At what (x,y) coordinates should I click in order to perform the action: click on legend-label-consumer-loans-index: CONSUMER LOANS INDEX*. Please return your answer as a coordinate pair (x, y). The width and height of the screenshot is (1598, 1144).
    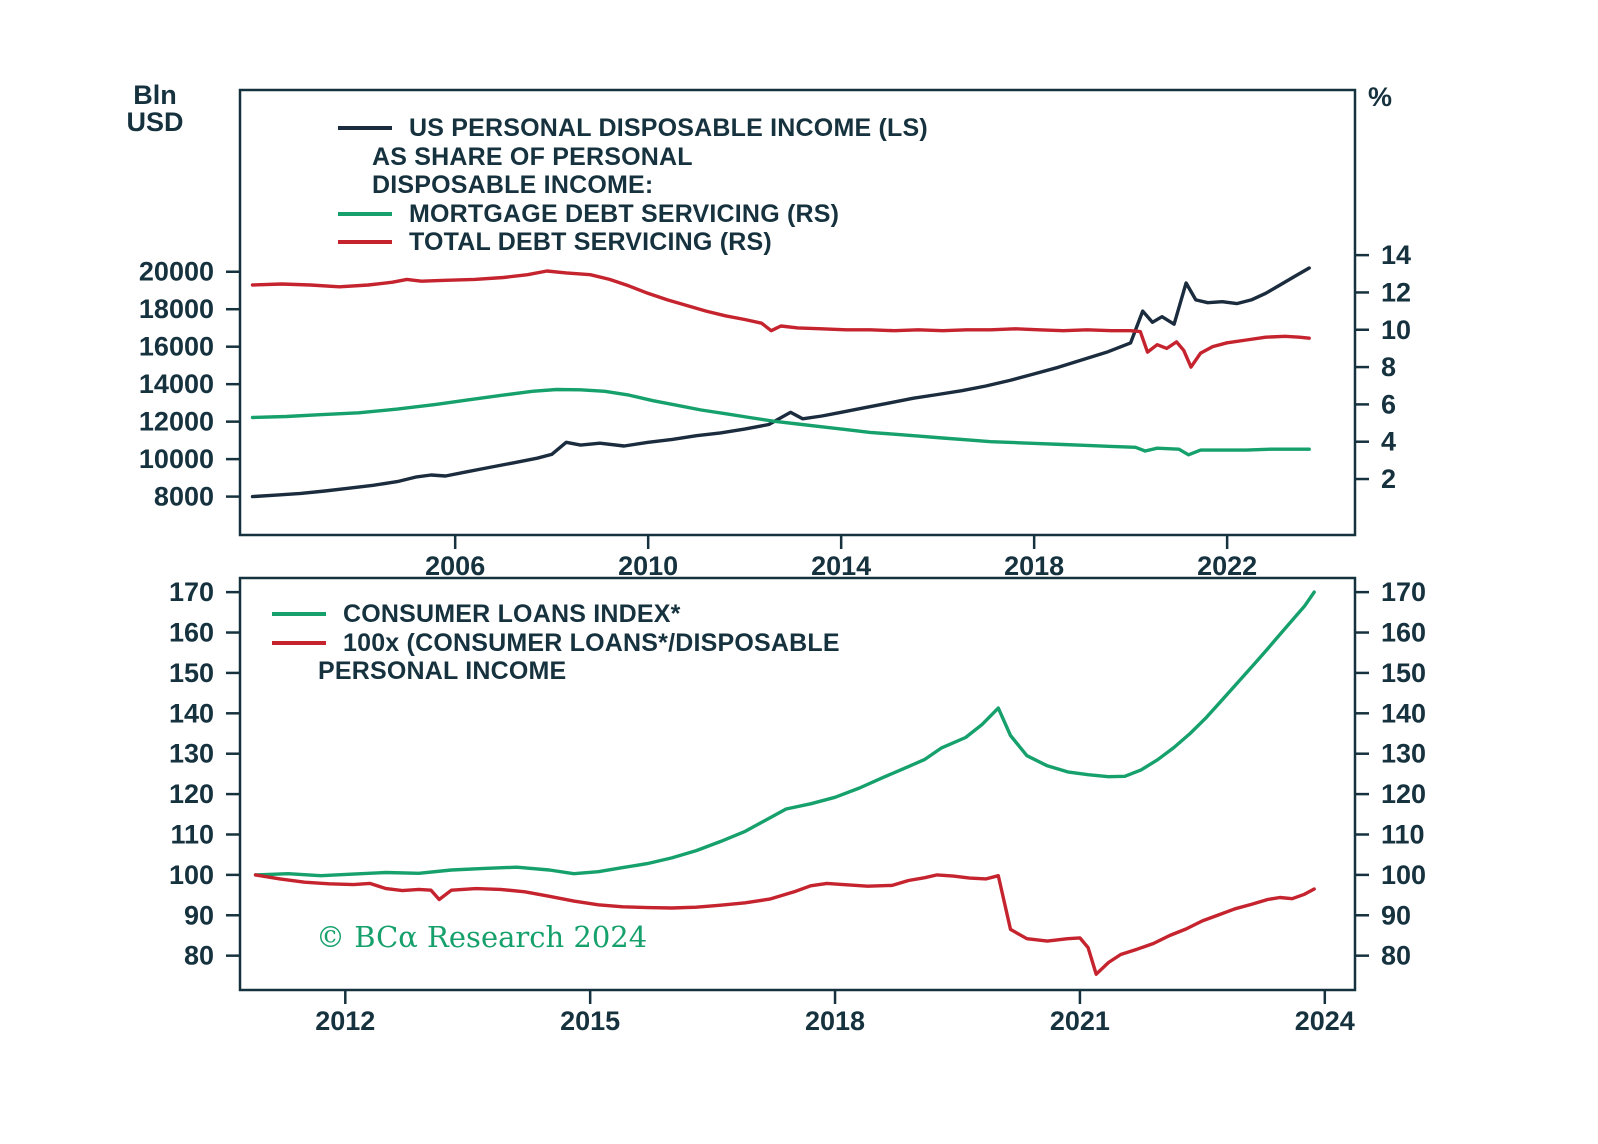
    Looking at the image, I should click on (512, 614).